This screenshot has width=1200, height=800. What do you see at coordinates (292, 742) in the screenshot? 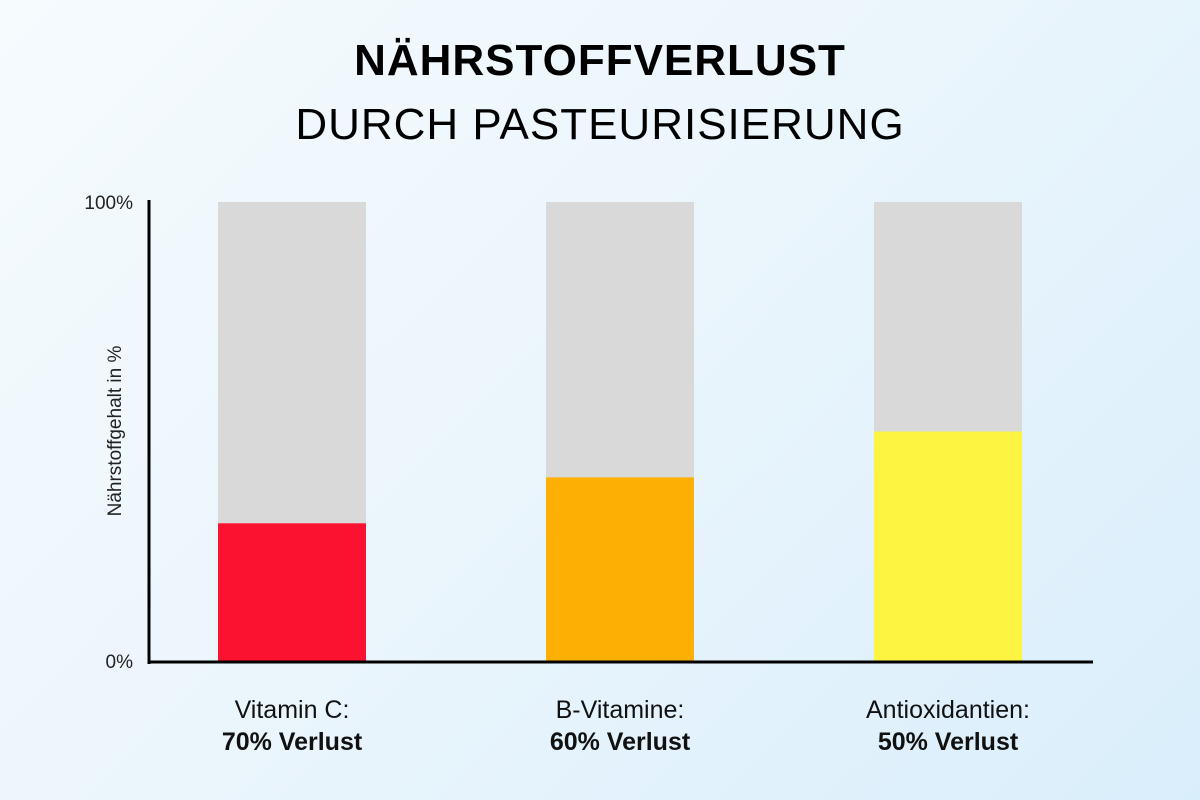
I see `loss-label: 70% Verlust` at bounding box center [292, 742].